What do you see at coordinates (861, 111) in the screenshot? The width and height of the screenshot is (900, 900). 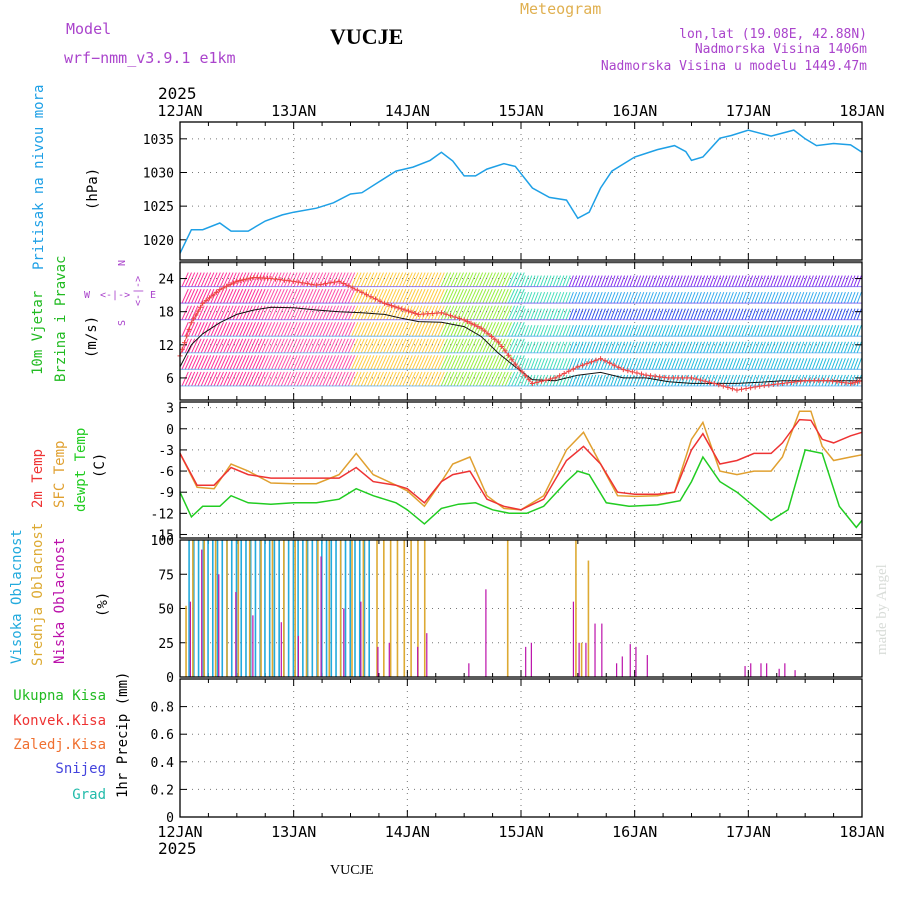 I see `x-label-top: 18JAN` at bounding box center [861, 111].